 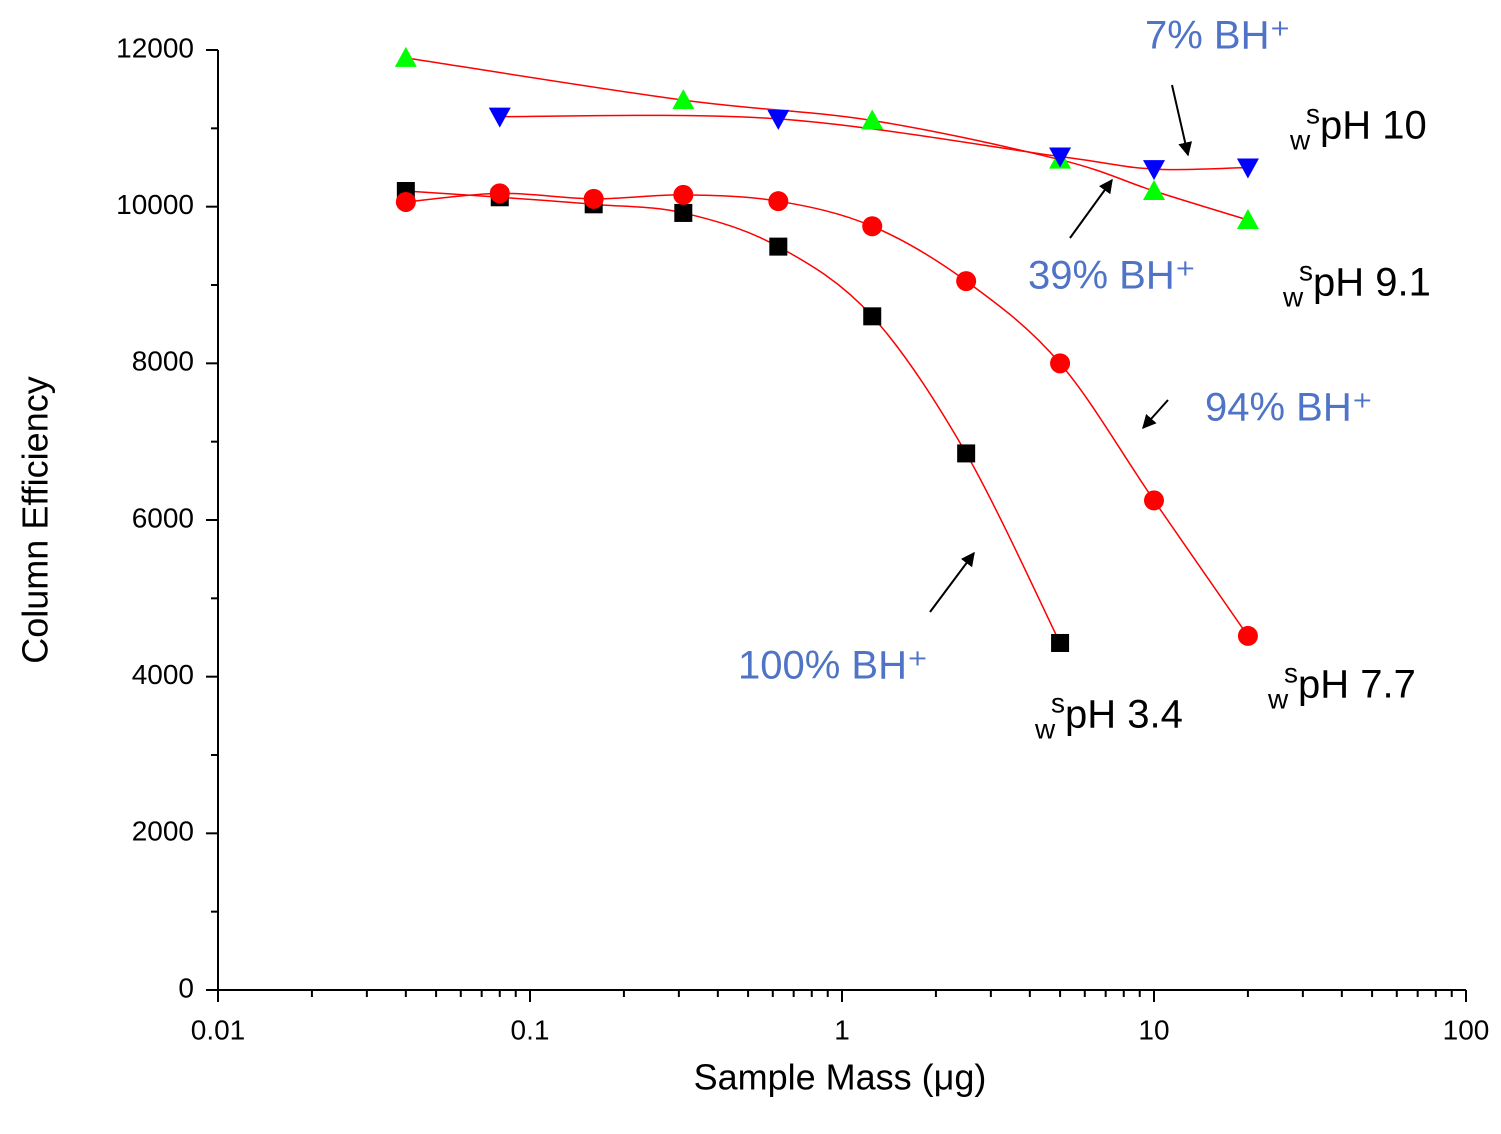 I want to click on x-tick-label: 10, so click(x=1153, y=1029).